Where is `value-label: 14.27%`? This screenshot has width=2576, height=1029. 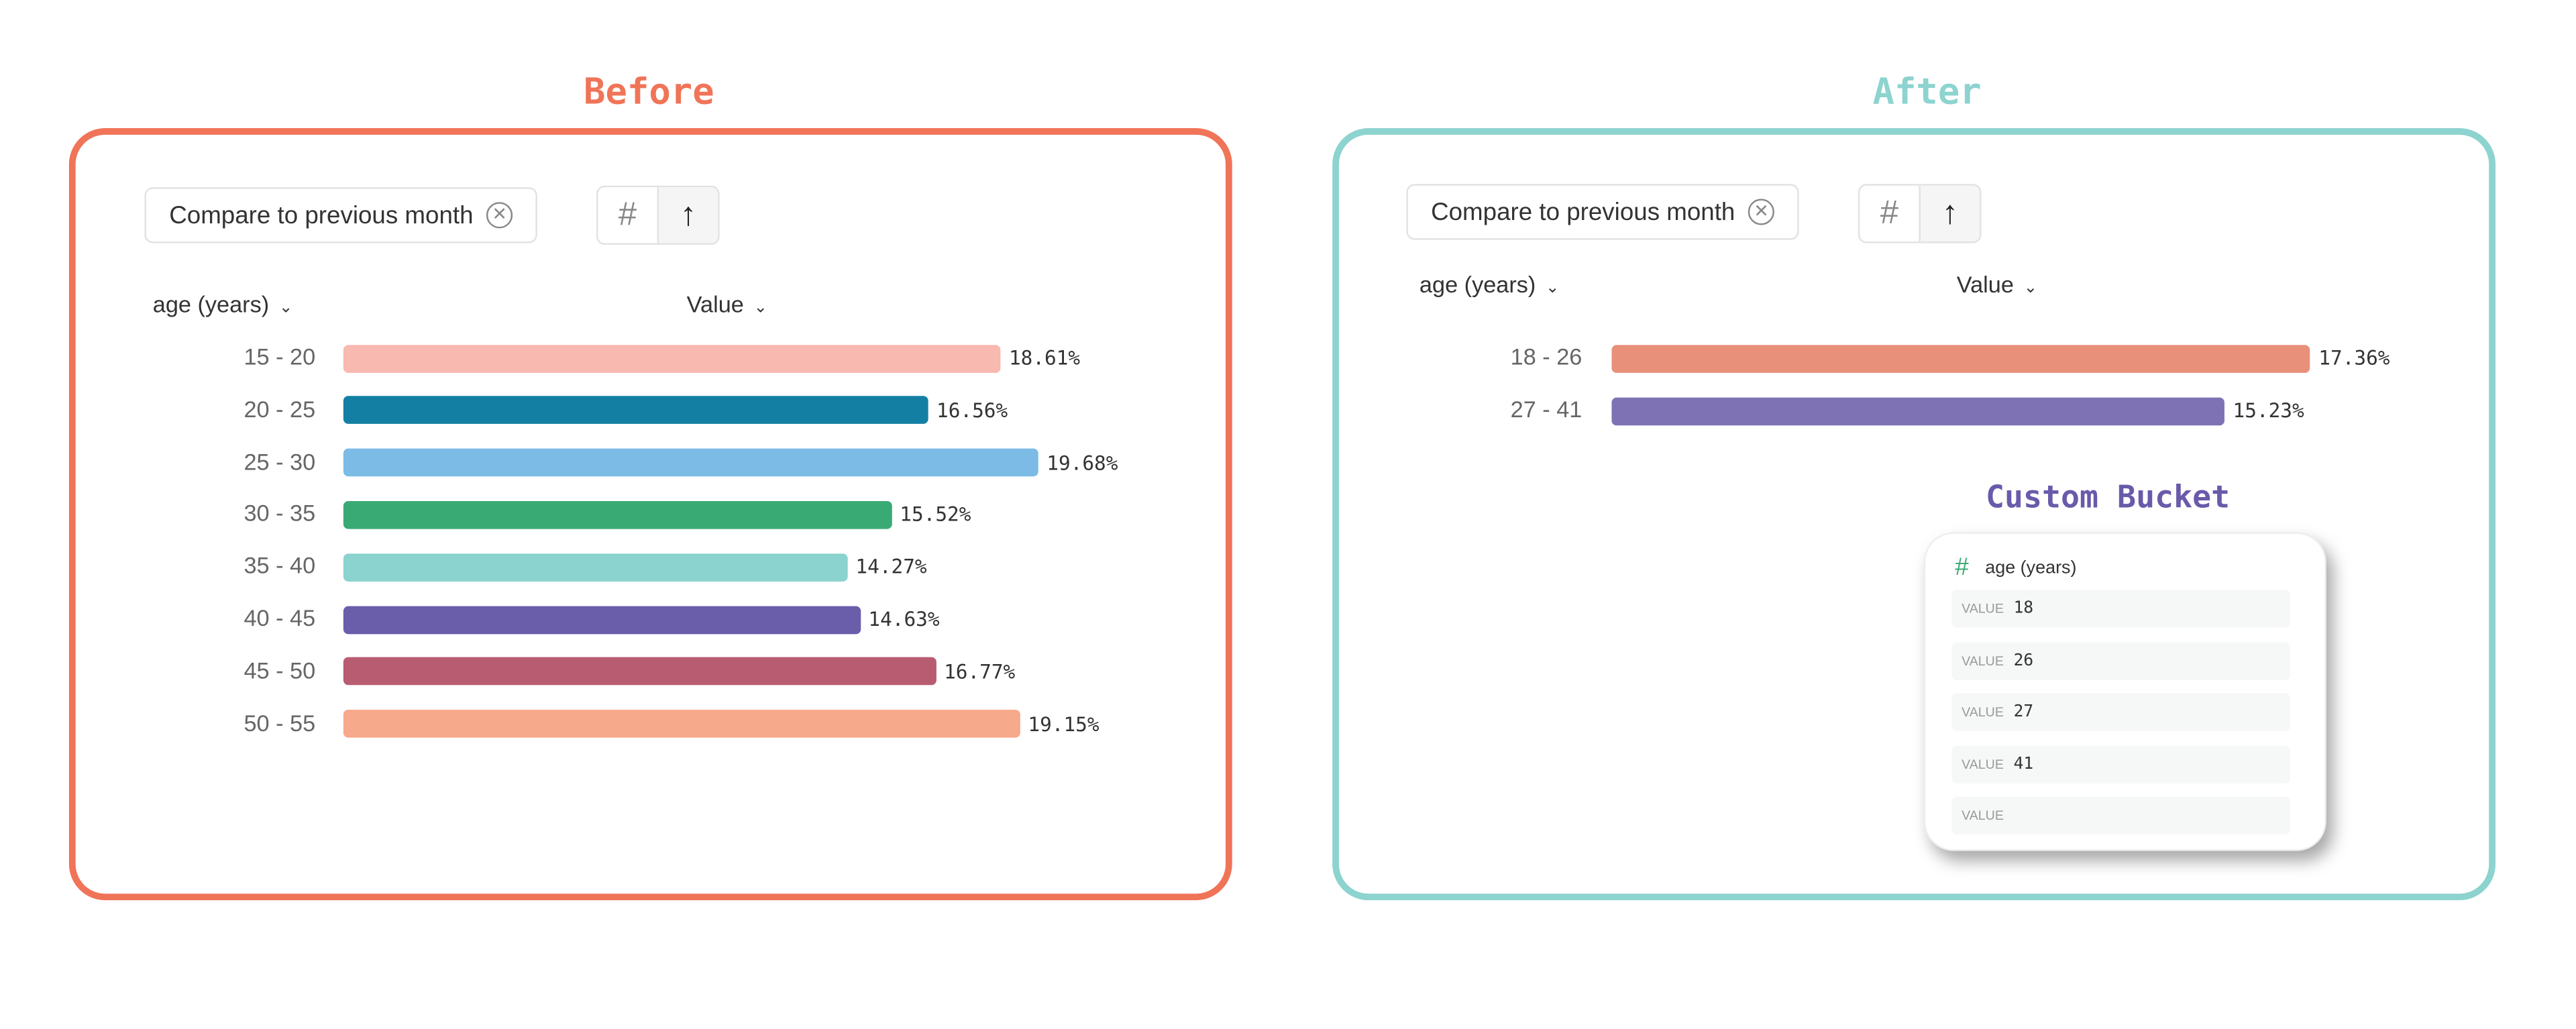 value-label: 14.27% is located at coordinates (891, 567).